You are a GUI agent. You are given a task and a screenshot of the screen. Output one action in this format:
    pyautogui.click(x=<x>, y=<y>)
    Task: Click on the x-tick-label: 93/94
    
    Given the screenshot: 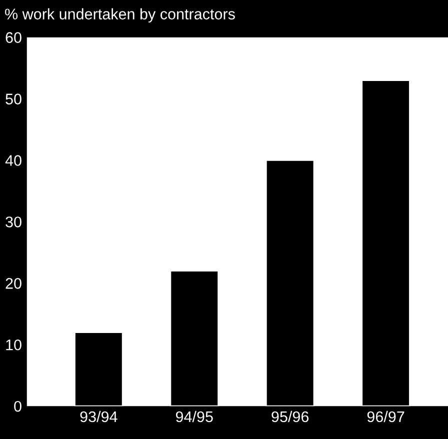 What is the action you would take?
    pyautogui.click(x=99, y=416)
    